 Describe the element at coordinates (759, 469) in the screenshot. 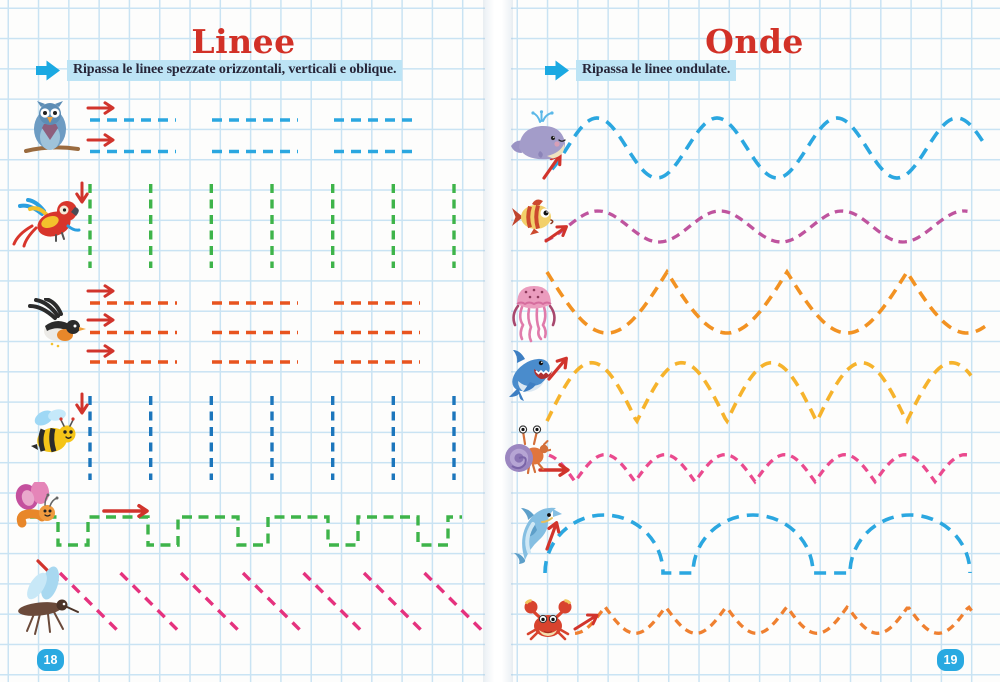

I see `right-trace-line-hermit-crab` at that location.